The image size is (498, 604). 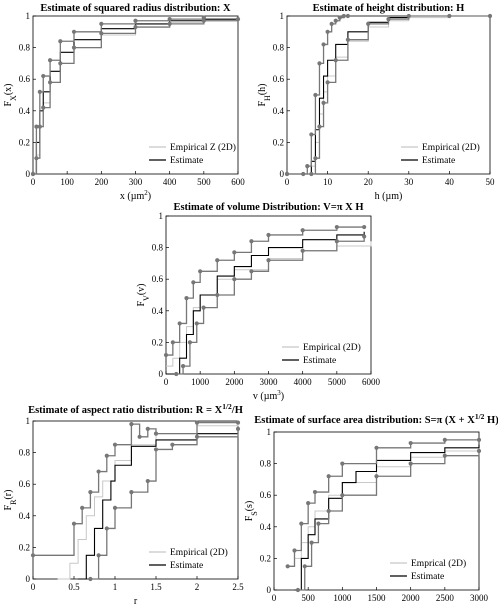 What do you see at coordinates (342, 598) in the screenshot?
I see `x-tick-label: 1000` at bounding box center [342, 598].